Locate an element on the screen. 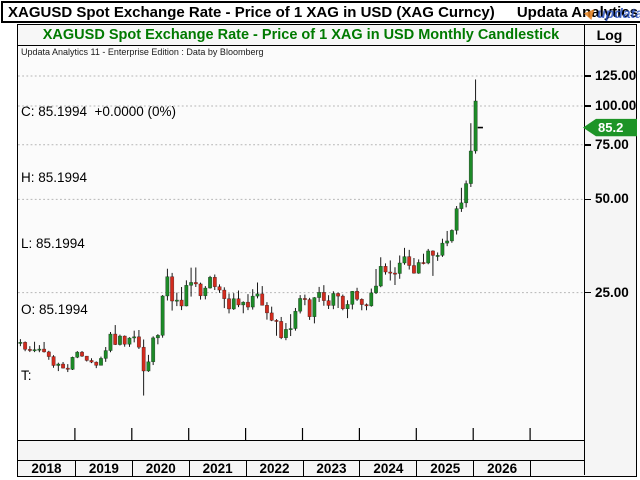  year-label-2019: 2019 is located at coordinates (103, 468).